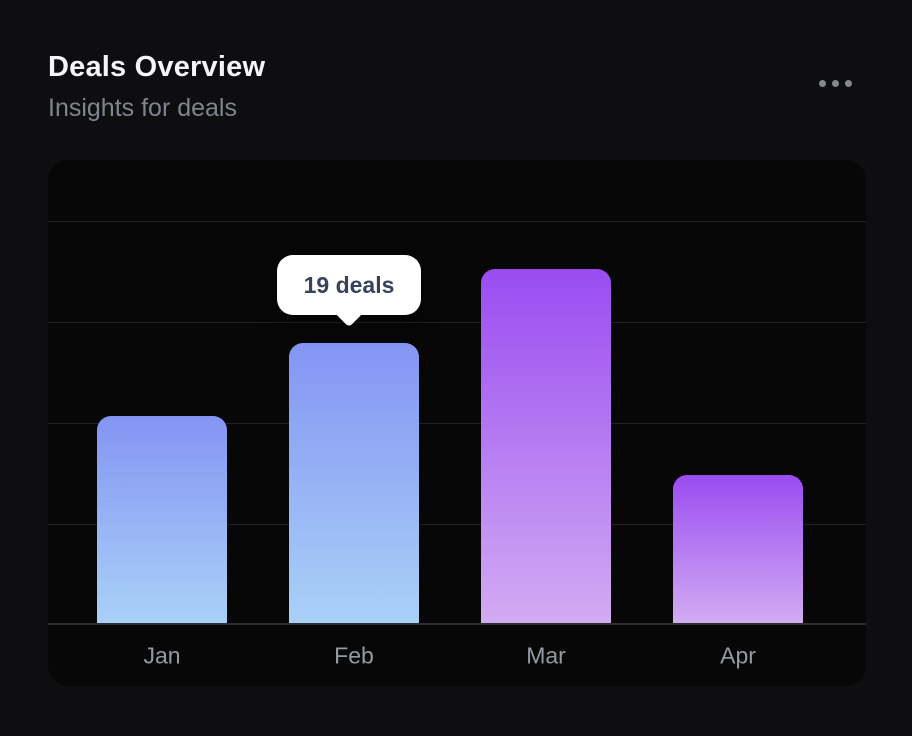  I want to click on page-subtitle: Insights for deals, so click(142, 108).